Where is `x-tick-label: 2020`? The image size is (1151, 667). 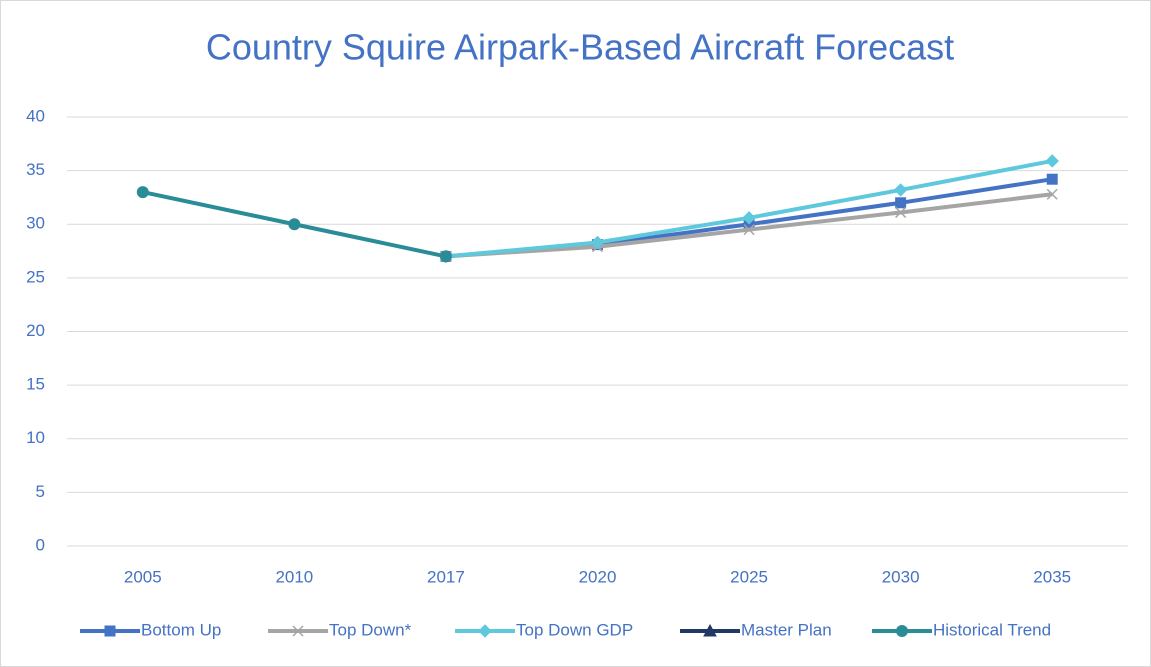
x-tick-label: 2020 is located at coordinates (598, 576).